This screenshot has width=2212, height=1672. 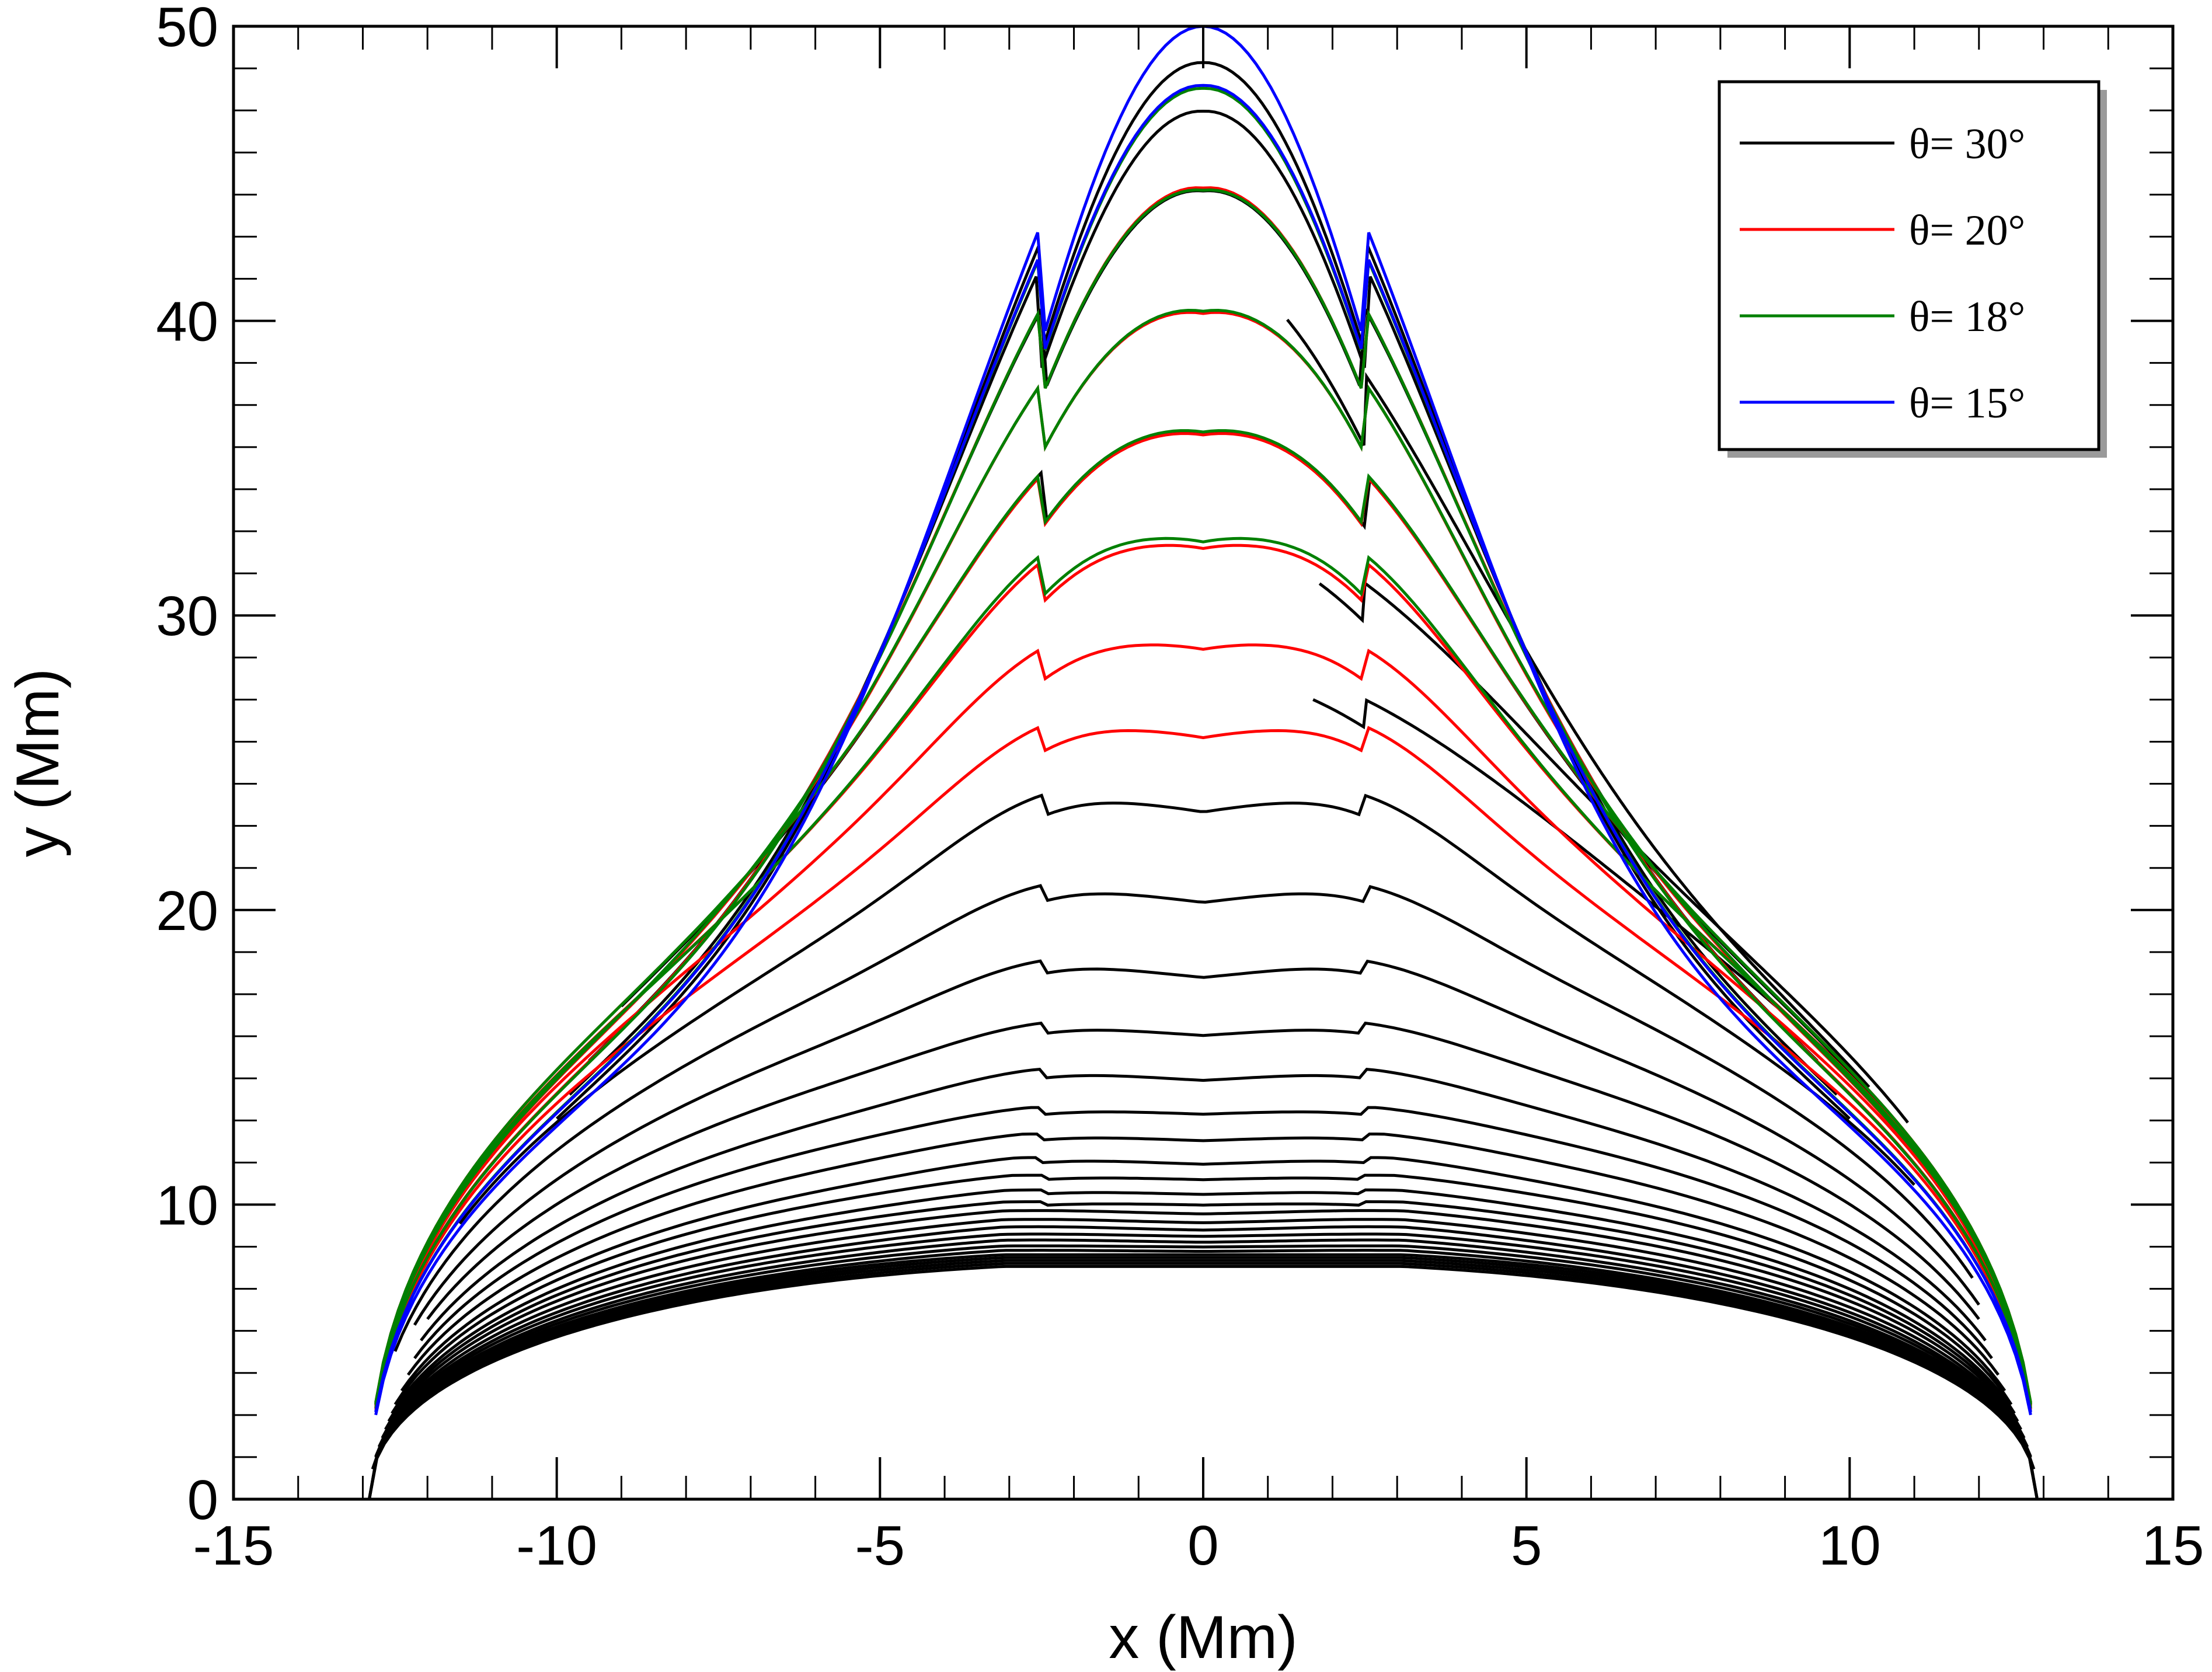 I want to click on y-tick-label: 0, so click(x=202, y=1500).